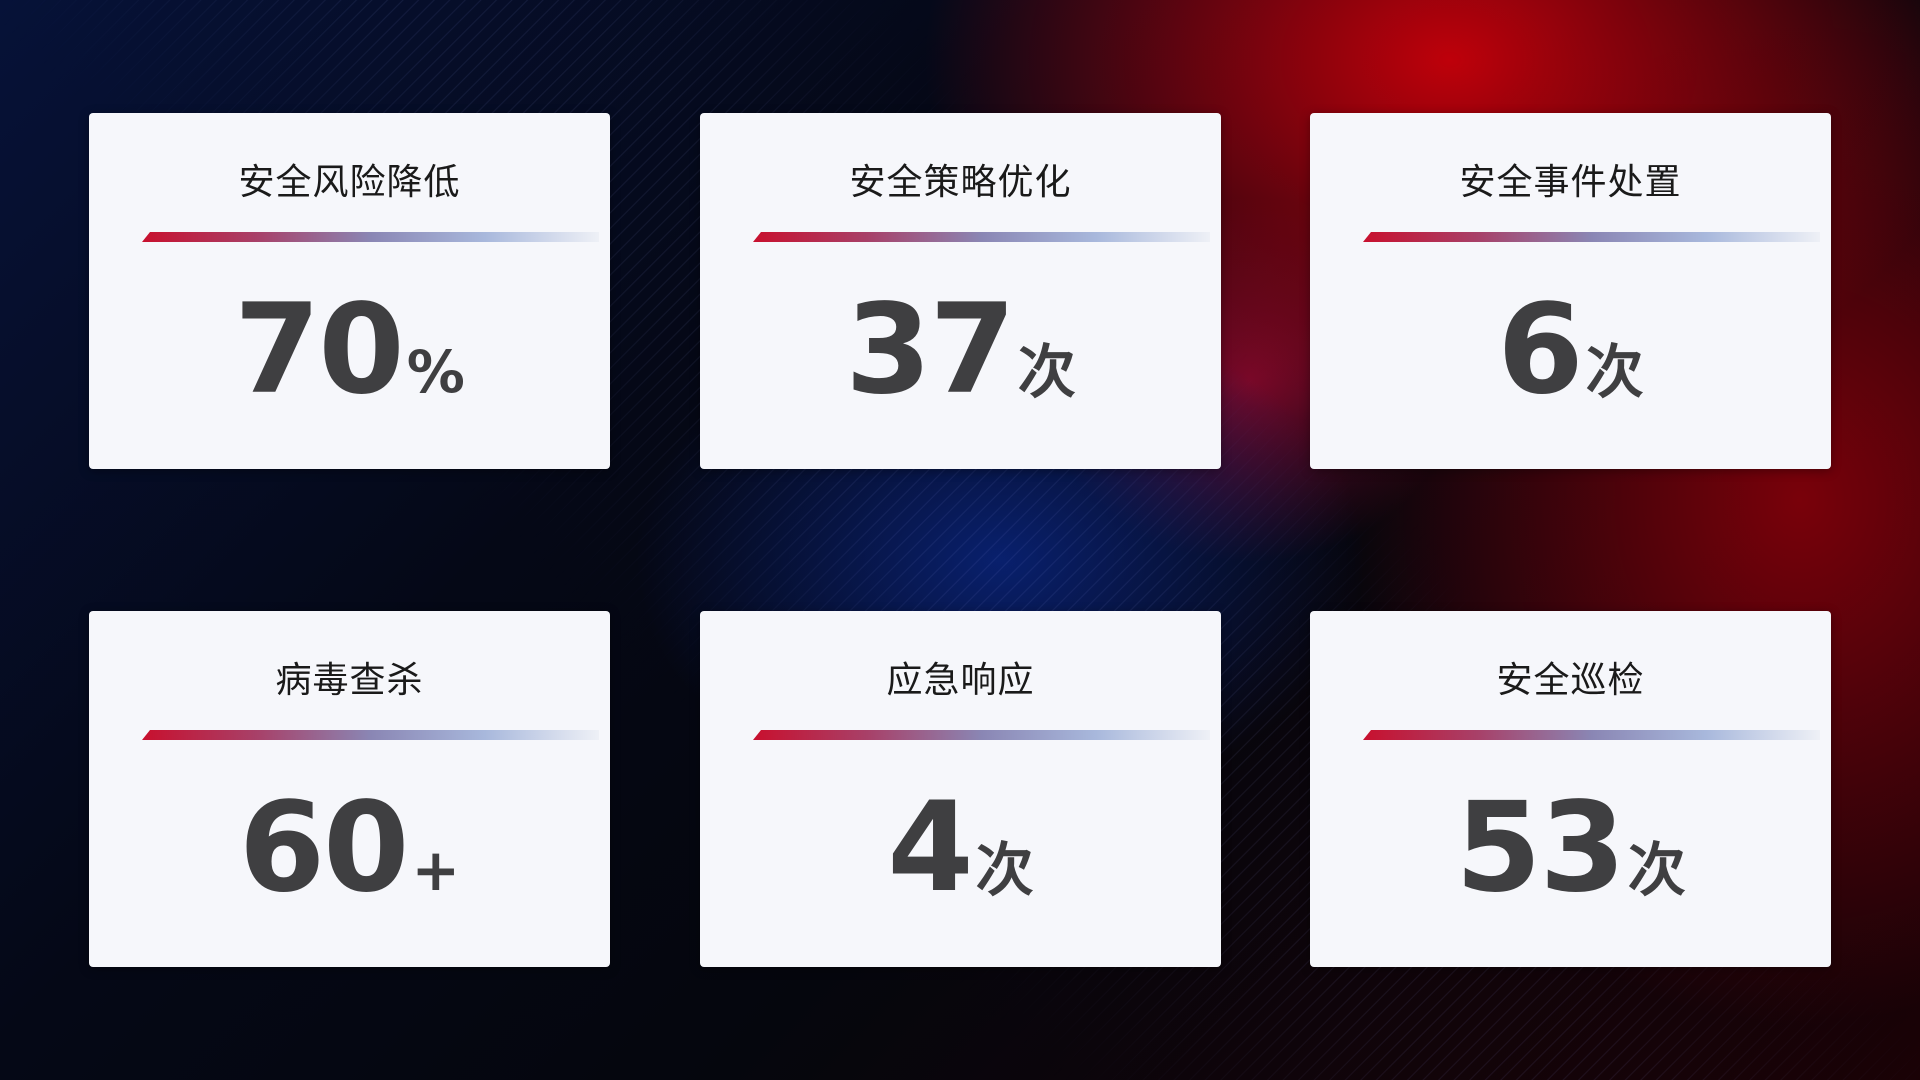 The height and width of the screenshot is (1080, 1920). I want to click on card-value: 4次, so click(960, 848).